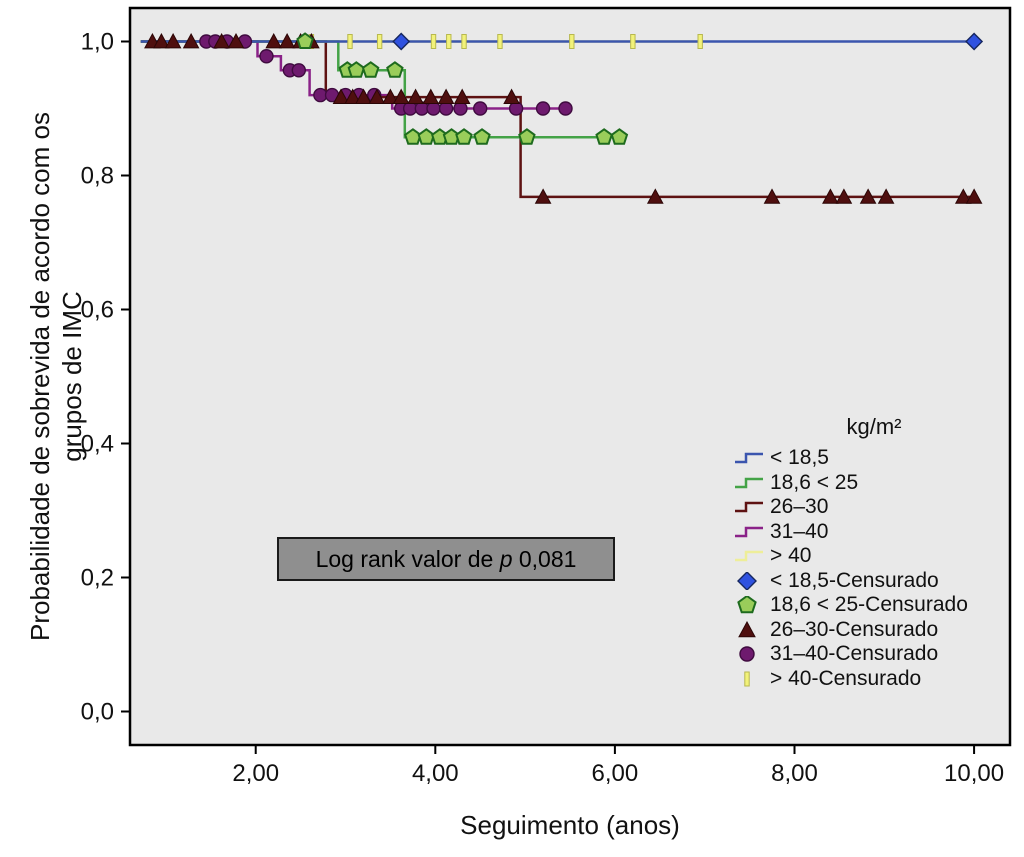  I want to click on x-tick-label: 8,00, so click(794, 773).